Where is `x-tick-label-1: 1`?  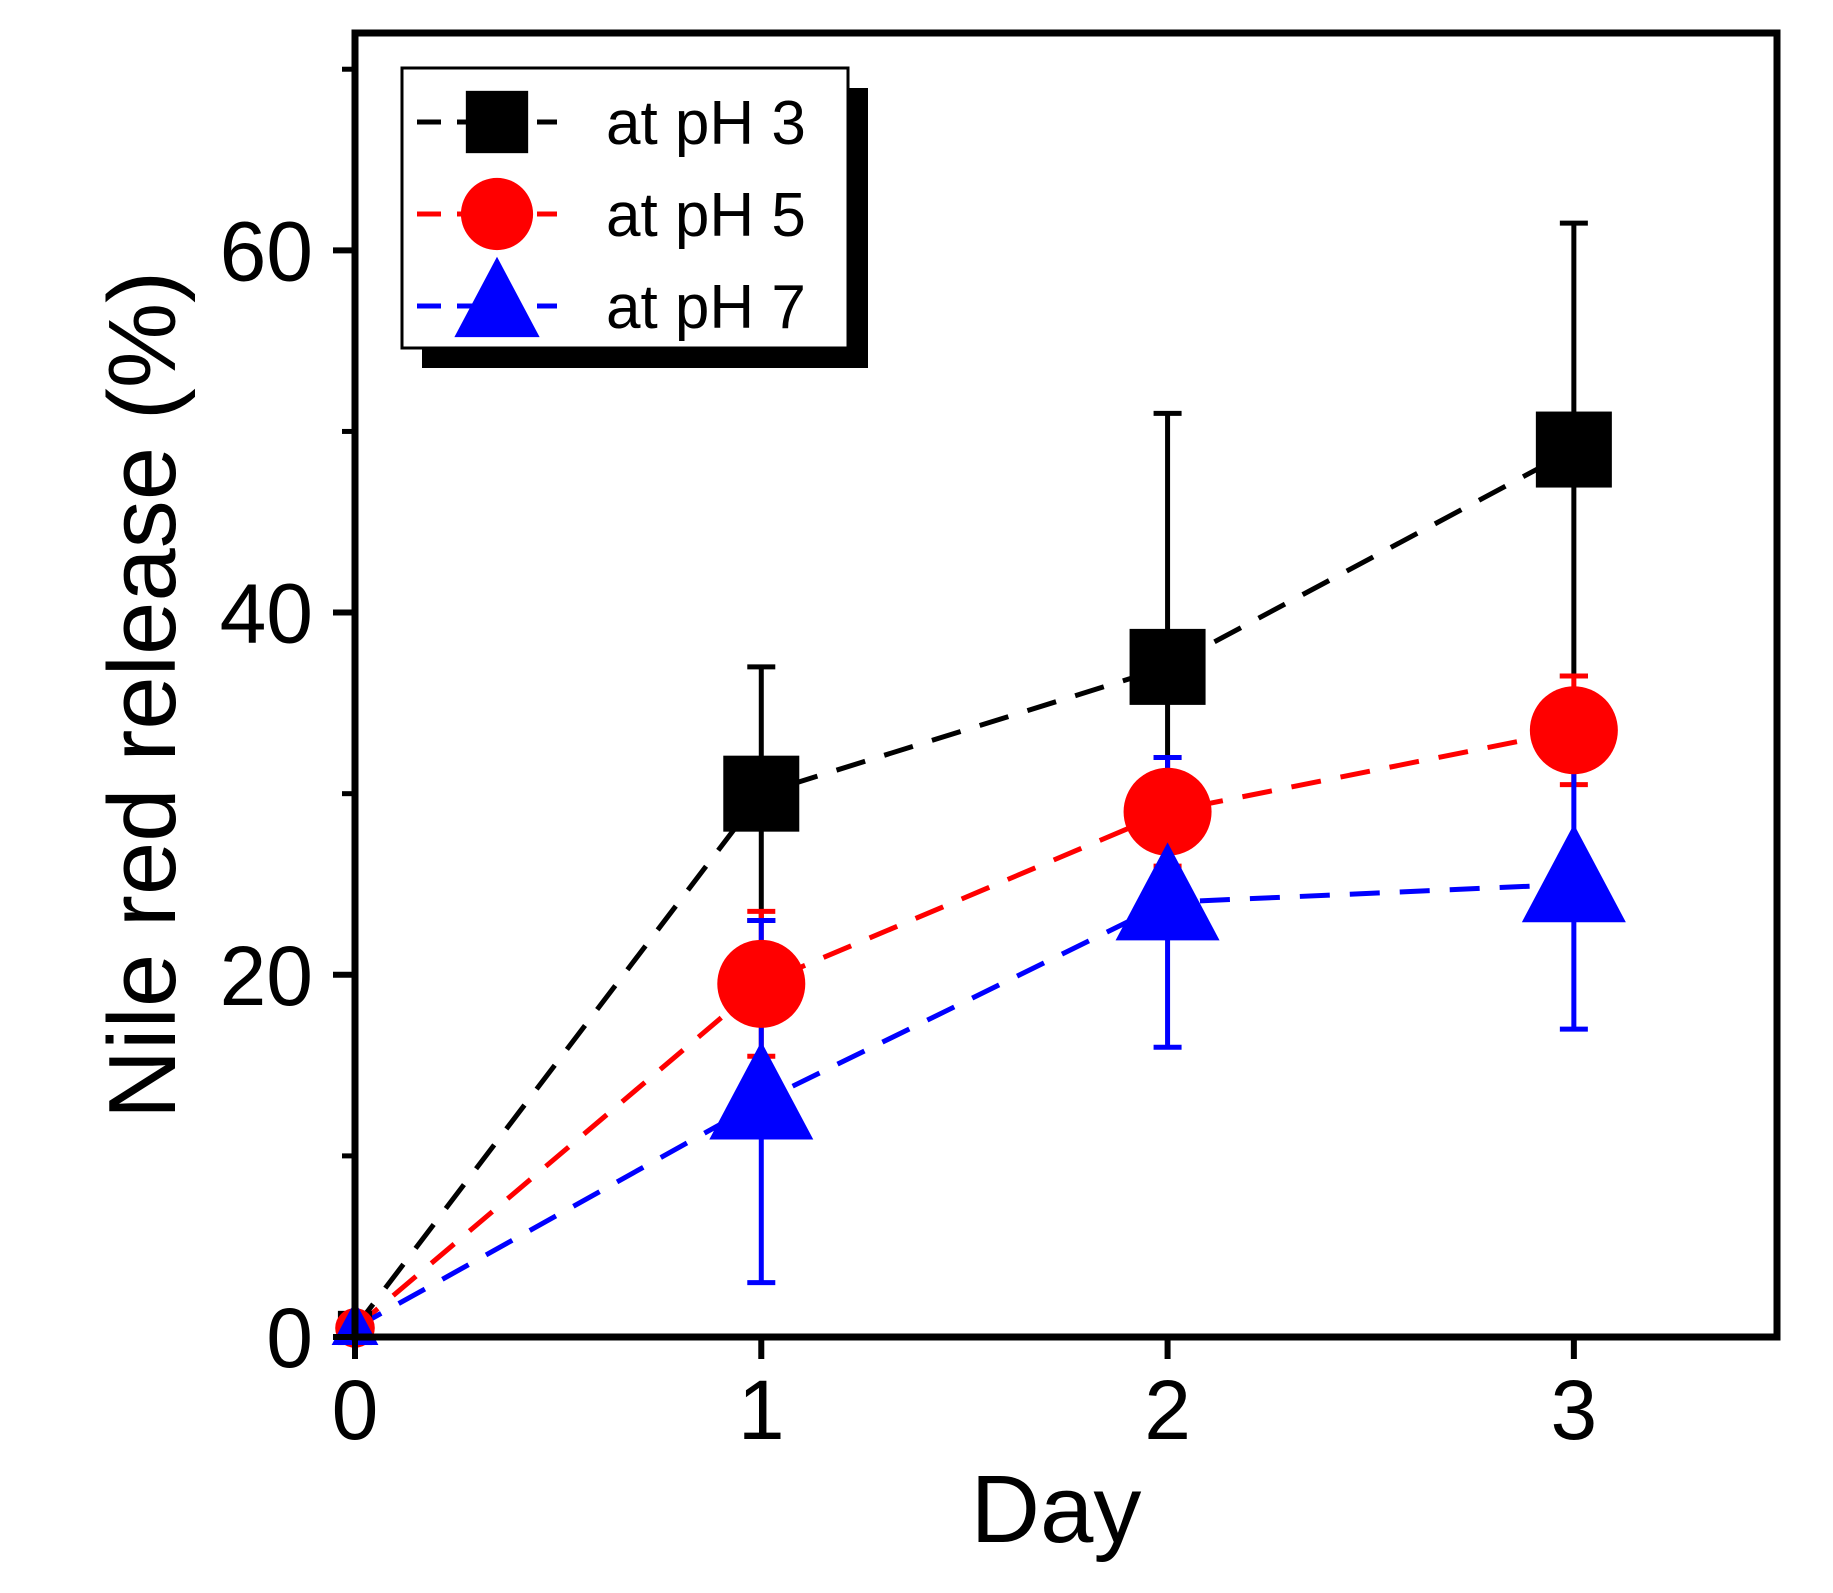
x-tick-label-1: 1 is located at coordinates (761, 1410).